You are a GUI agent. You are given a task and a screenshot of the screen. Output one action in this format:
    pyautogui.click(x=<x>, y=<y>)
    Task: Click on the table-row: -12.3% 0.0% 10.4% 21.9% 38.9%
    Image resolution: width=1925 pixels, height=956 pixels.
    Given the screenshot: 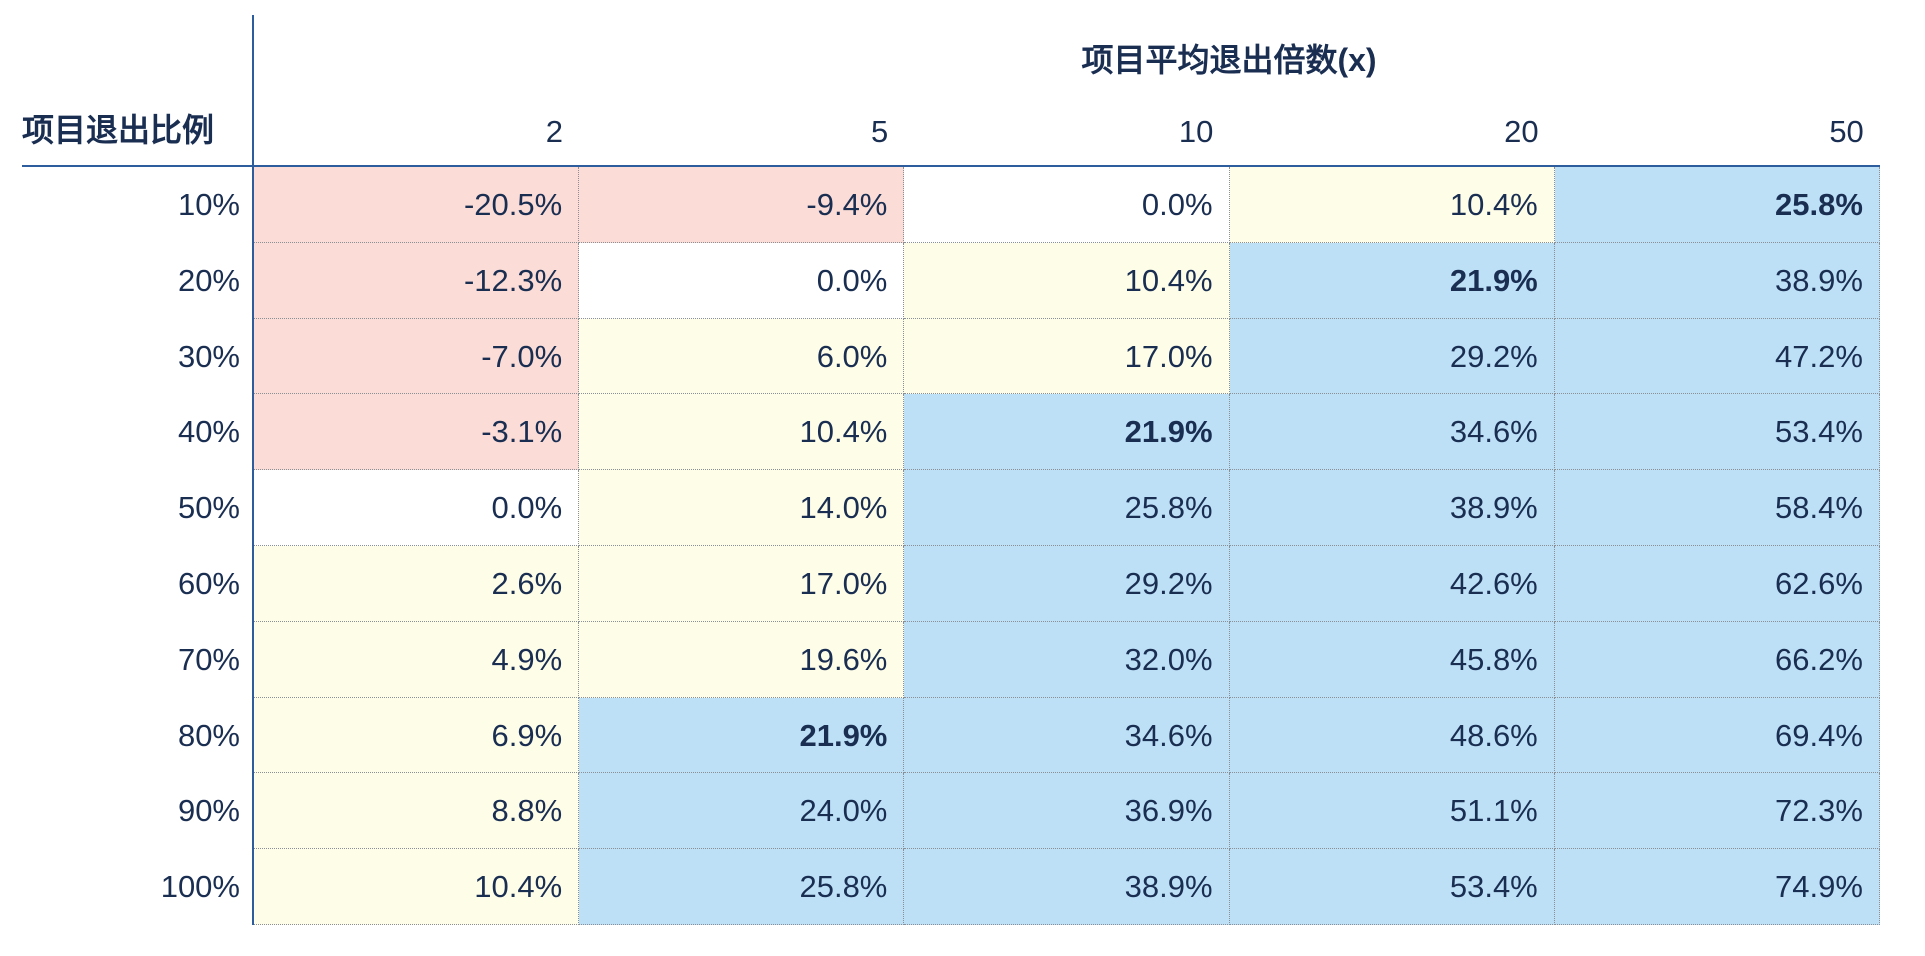 What is the action you would take?
    pyautogui.click(x=1067, y=280)
    